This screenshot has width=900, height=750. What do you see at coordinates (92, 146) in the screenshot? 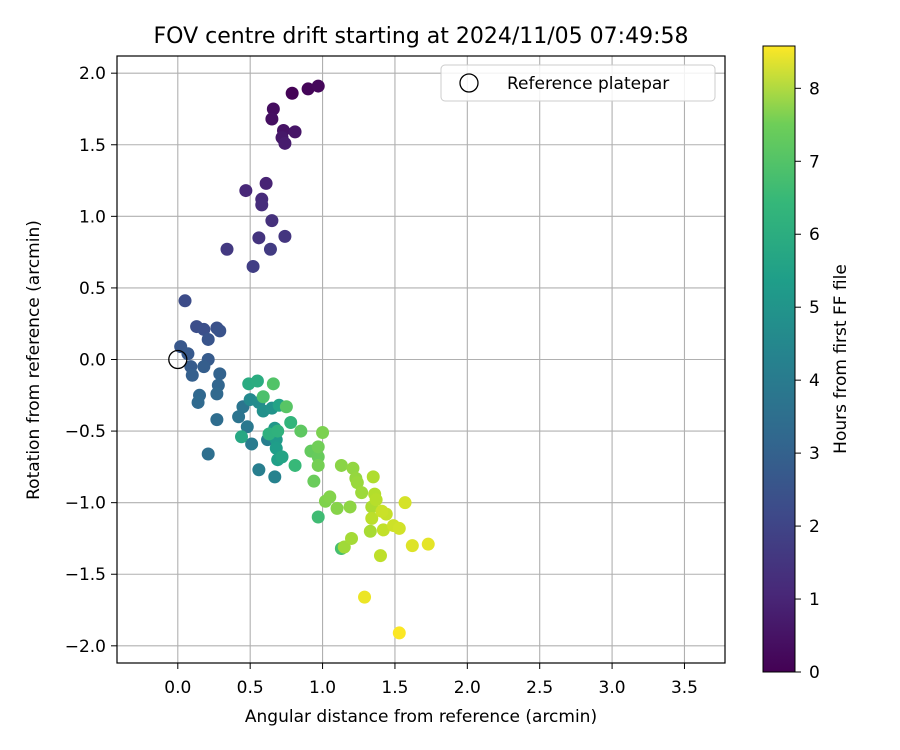
I see `y-tick-label: 1.5` at bounding box center [92, 146].